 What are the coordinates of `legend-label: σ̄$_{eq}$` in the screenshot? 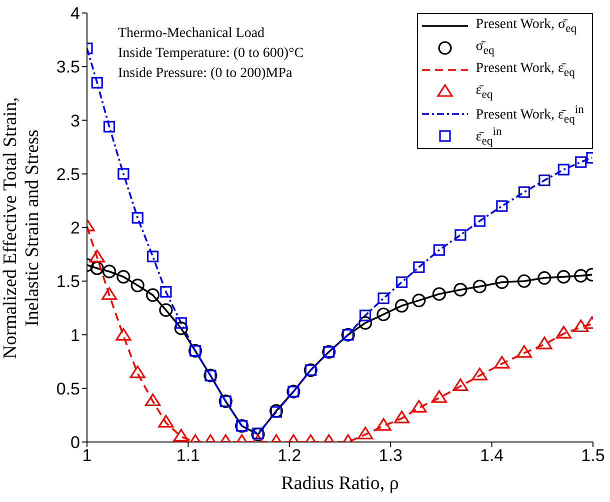 It's located at (485, 48).